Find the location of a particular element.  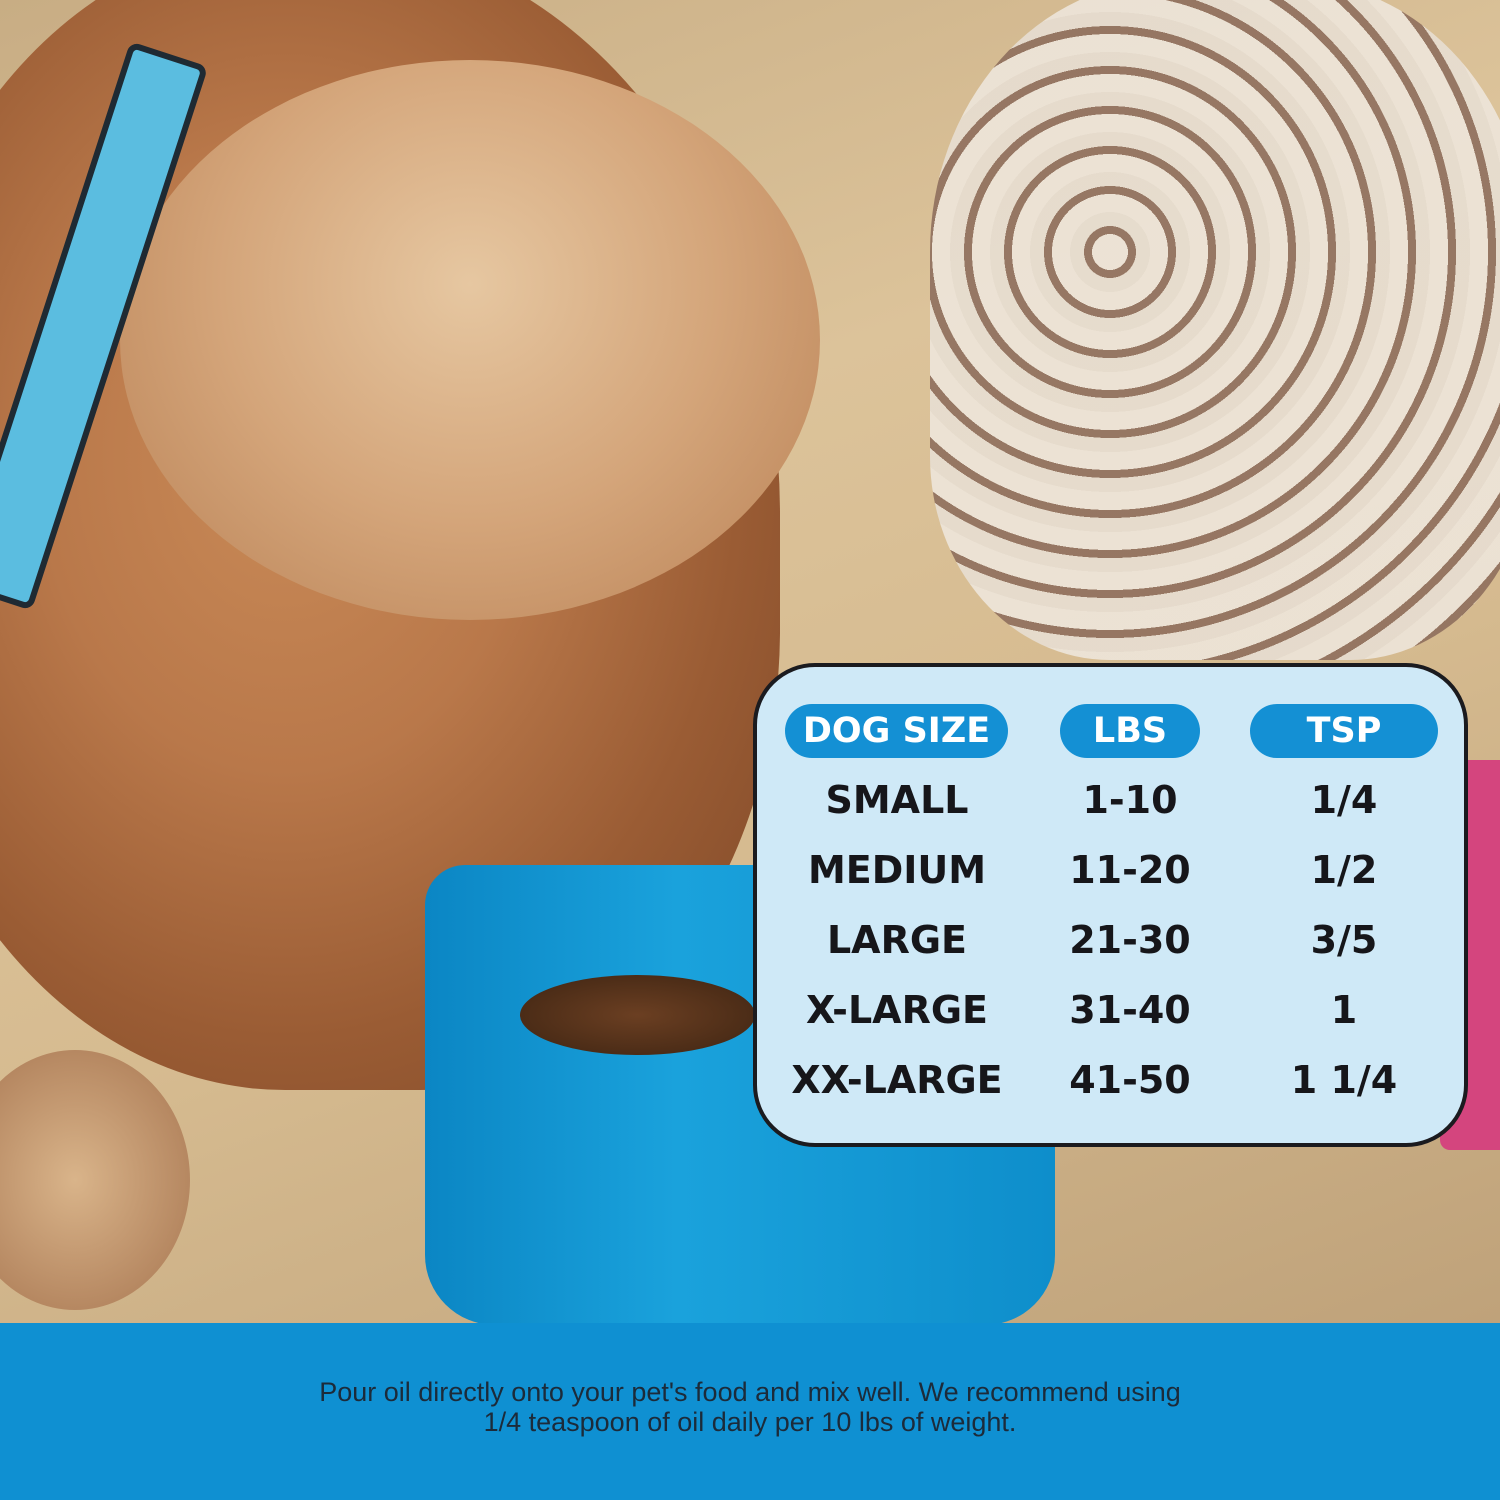

table-cell: 1-10 is located at coordinates (1130, 800).